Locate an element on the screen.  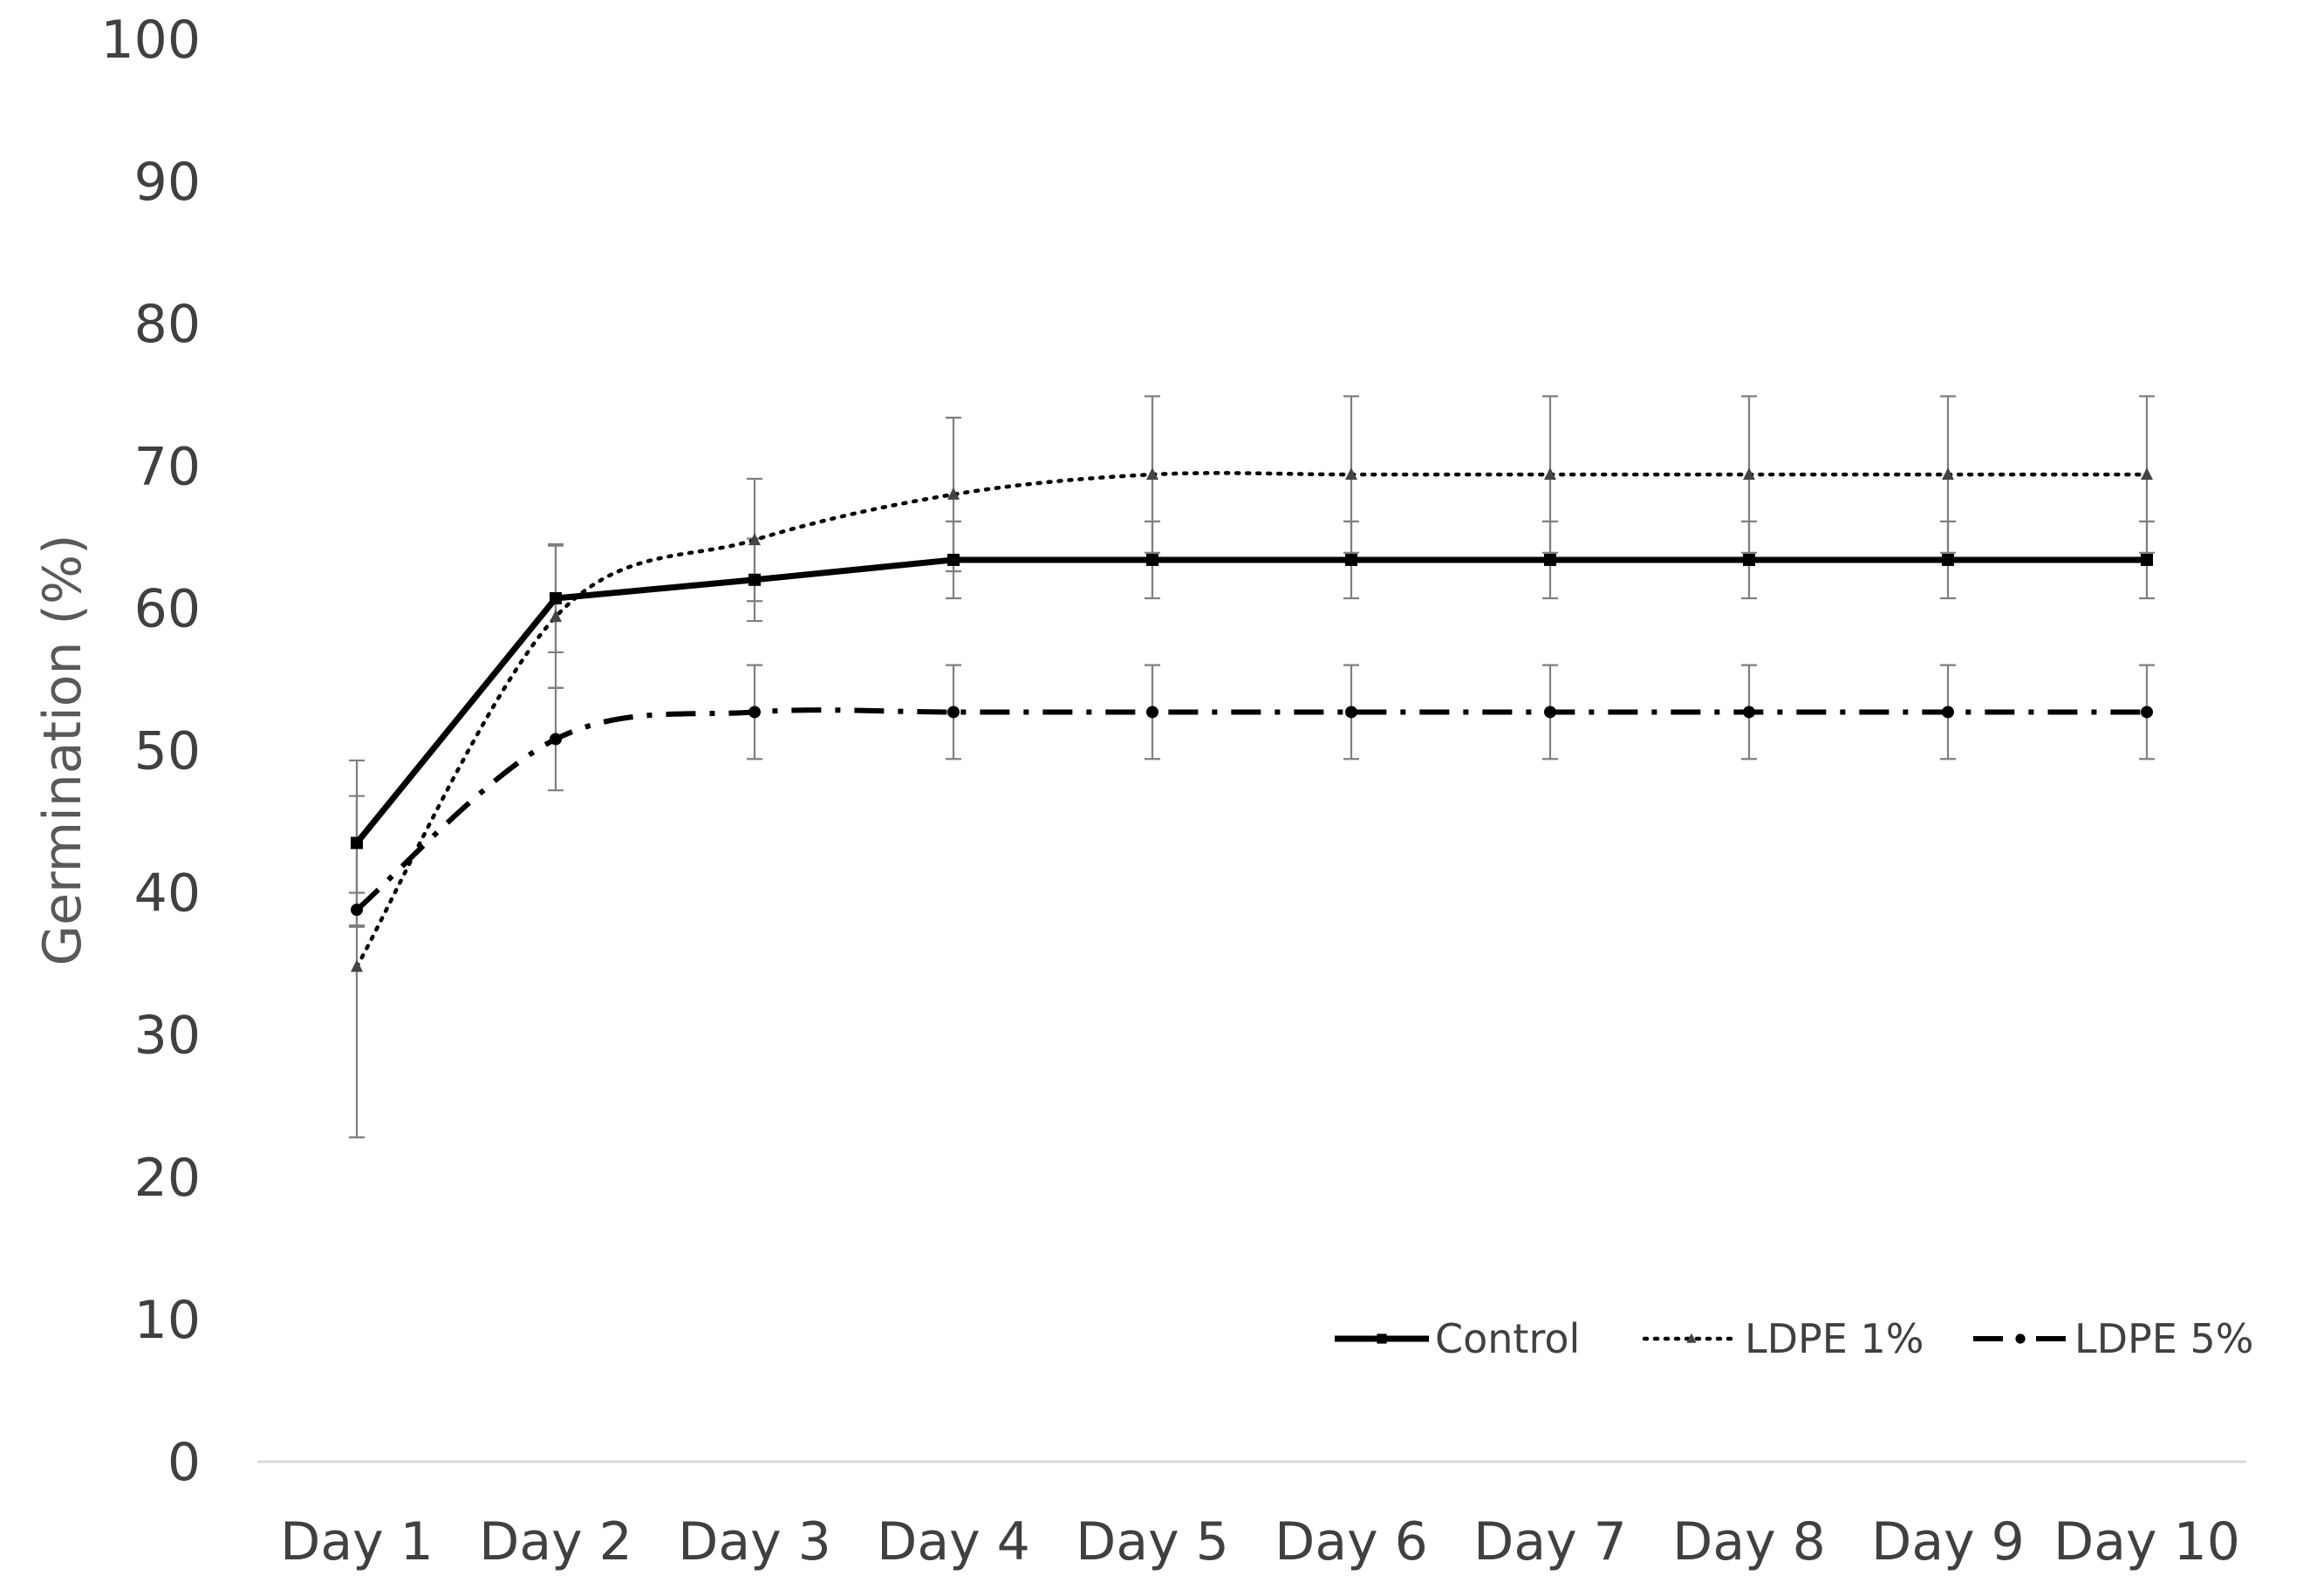
y-tick-label-20: 20 is located at coordinates (167, 1179).